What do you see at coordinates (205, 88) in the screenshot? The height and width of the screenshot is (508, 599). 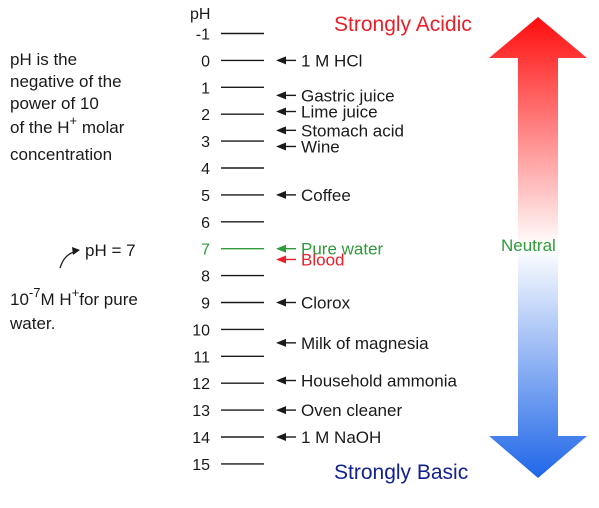 I see `ph-tick-label: 1` at bounding box center [205, 88].